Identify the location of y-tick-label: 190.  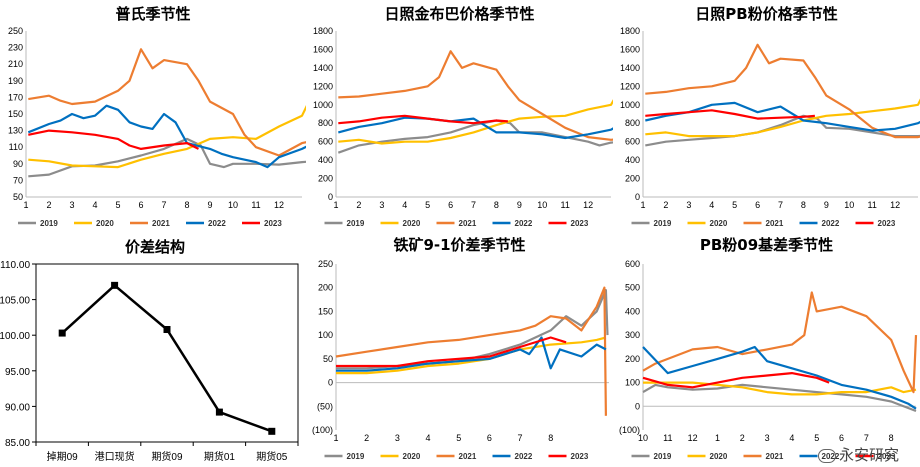
(15, 81).